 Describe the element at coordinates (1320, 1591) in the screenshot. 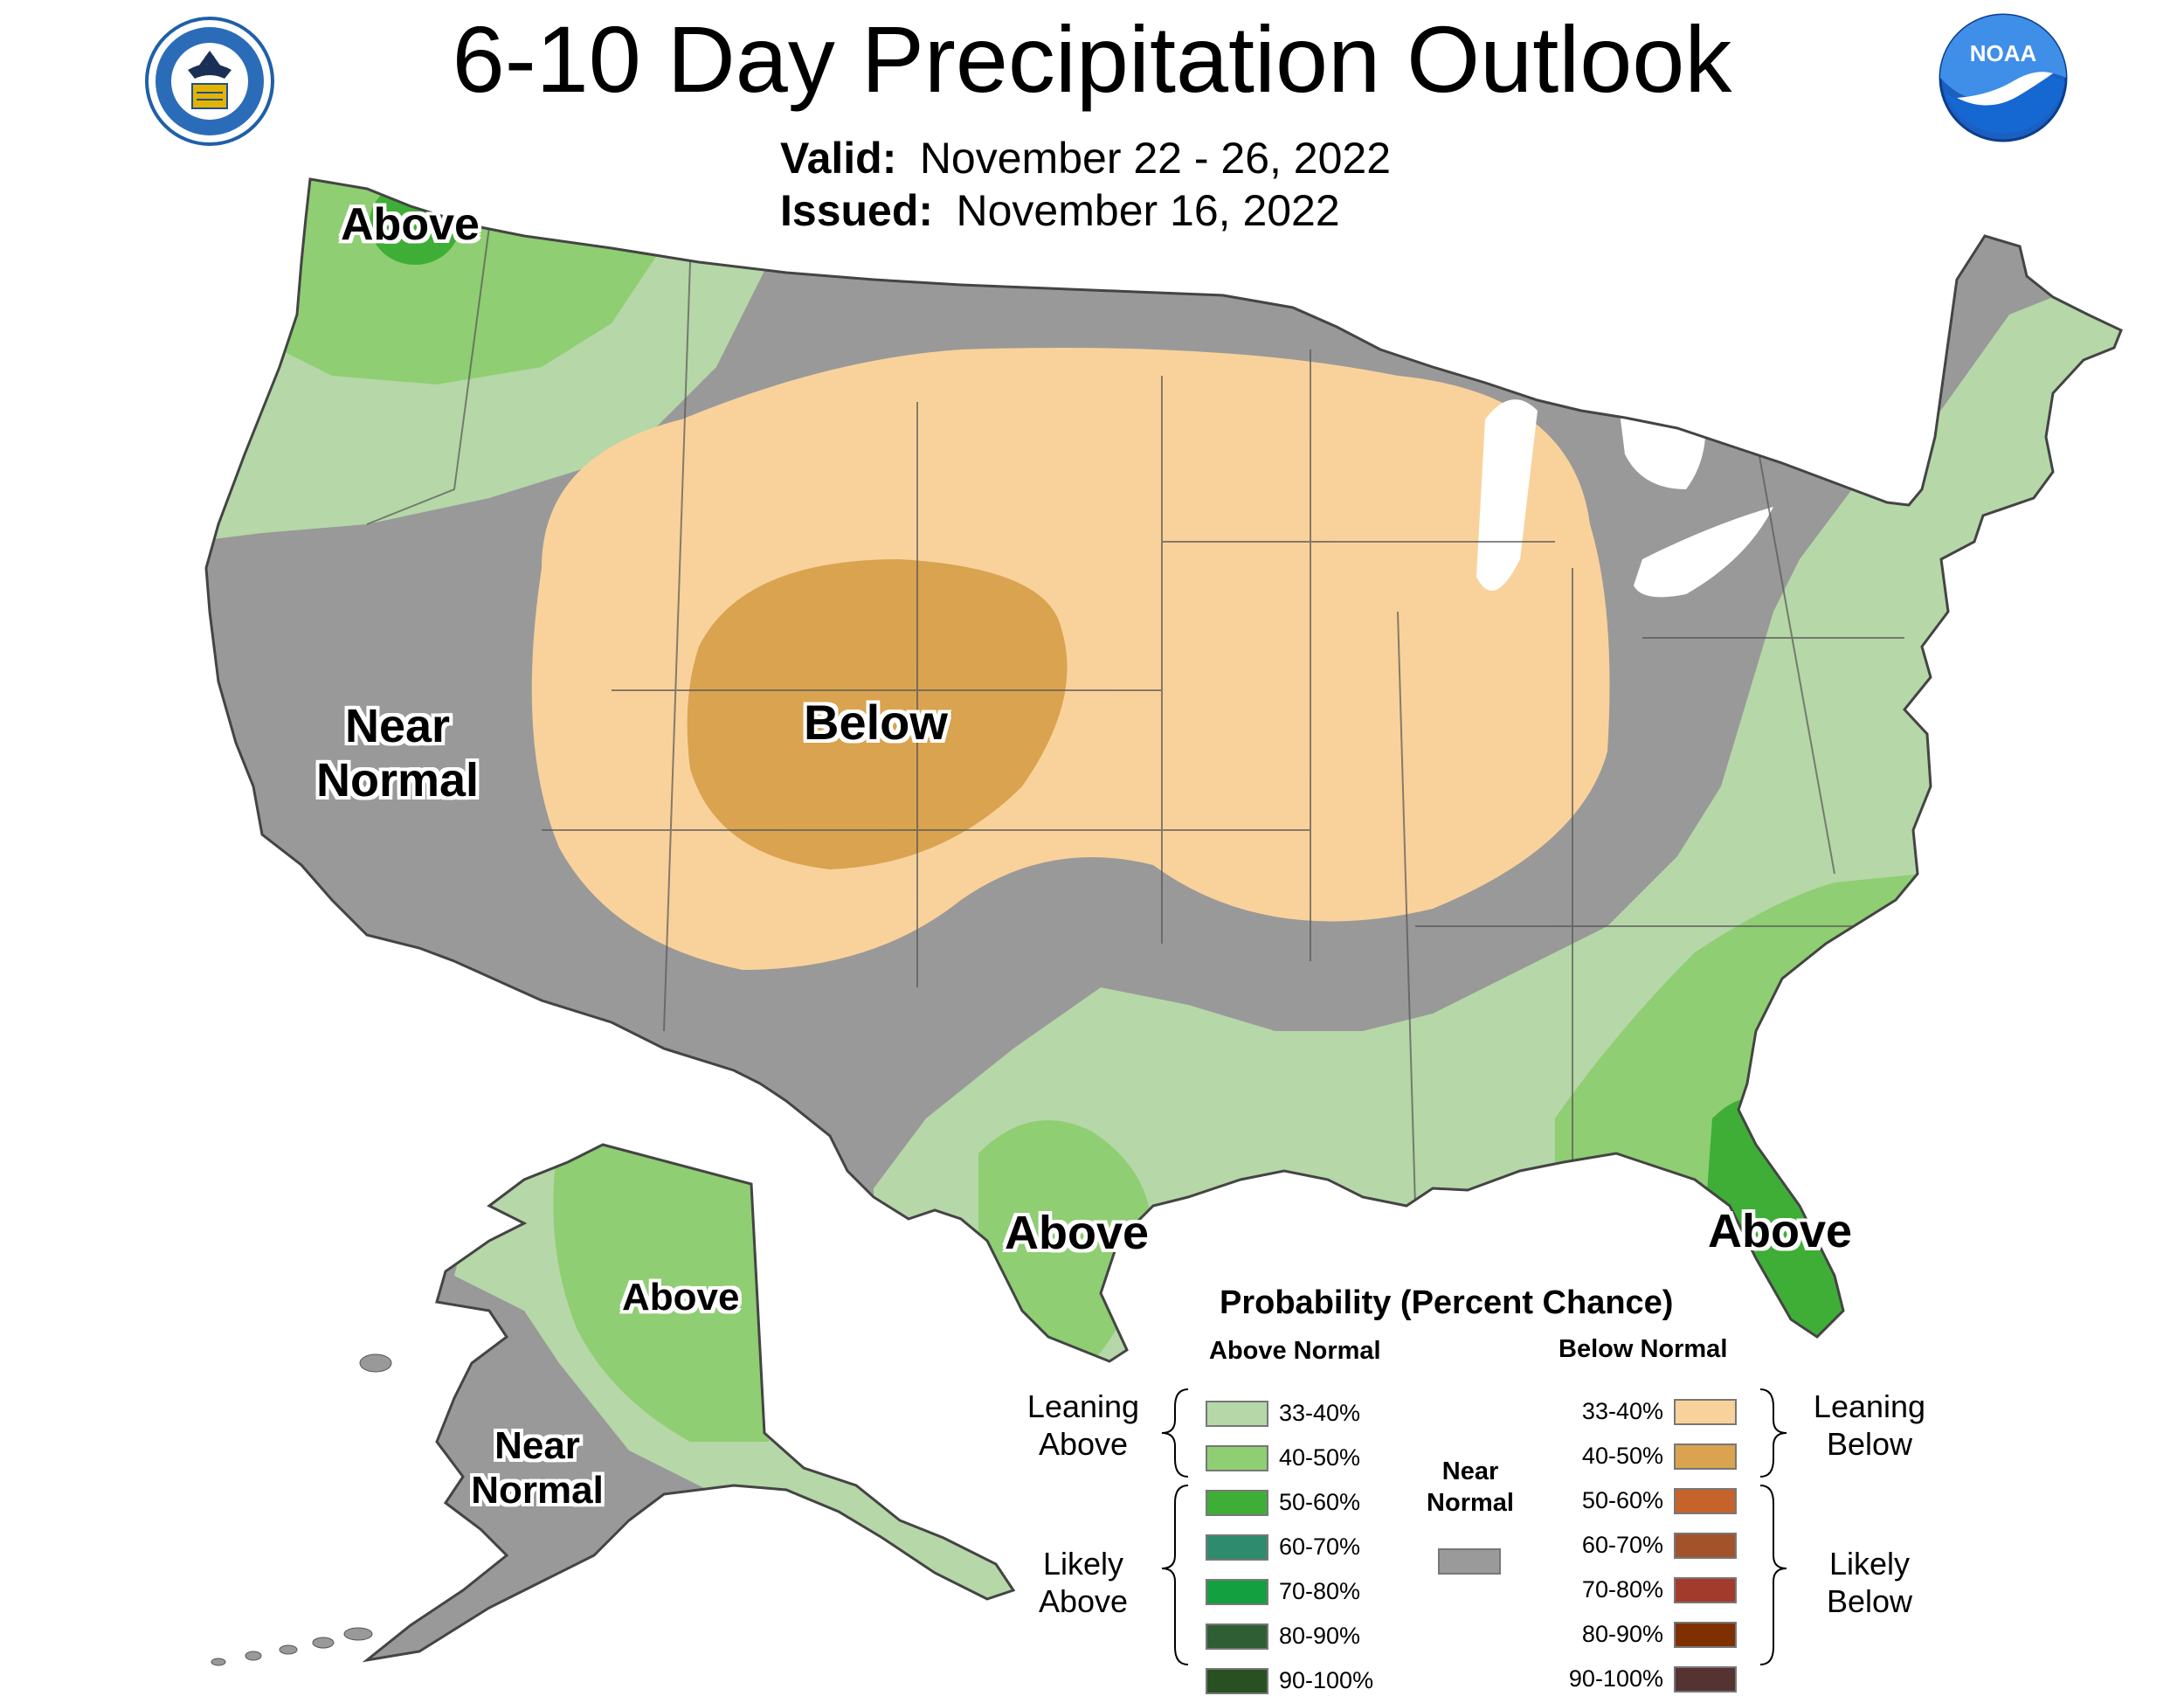

I see `legend-above-label: 70-80%` at that location.